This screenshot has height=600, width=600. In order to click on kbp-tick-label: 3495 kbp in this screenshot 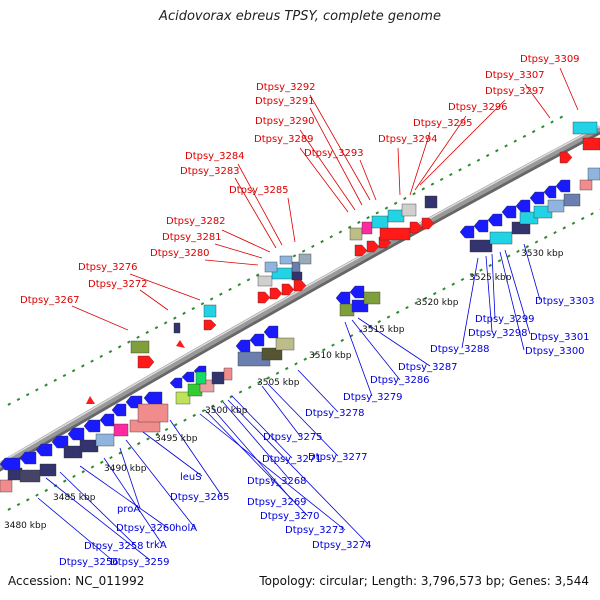, I will do `click(176, 439)`.